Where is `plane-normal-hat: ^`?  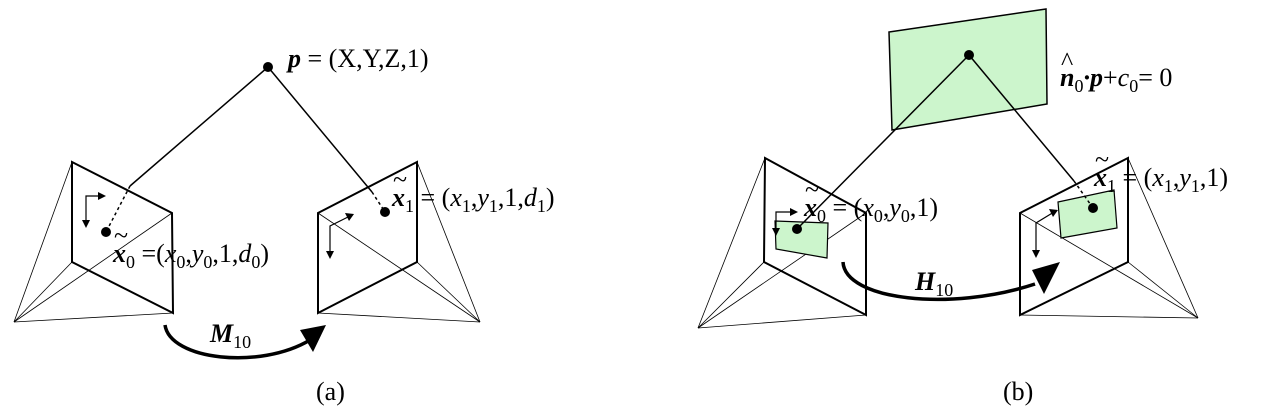 plane-normal-hat: ^ is located at coordinates (1067, 61).